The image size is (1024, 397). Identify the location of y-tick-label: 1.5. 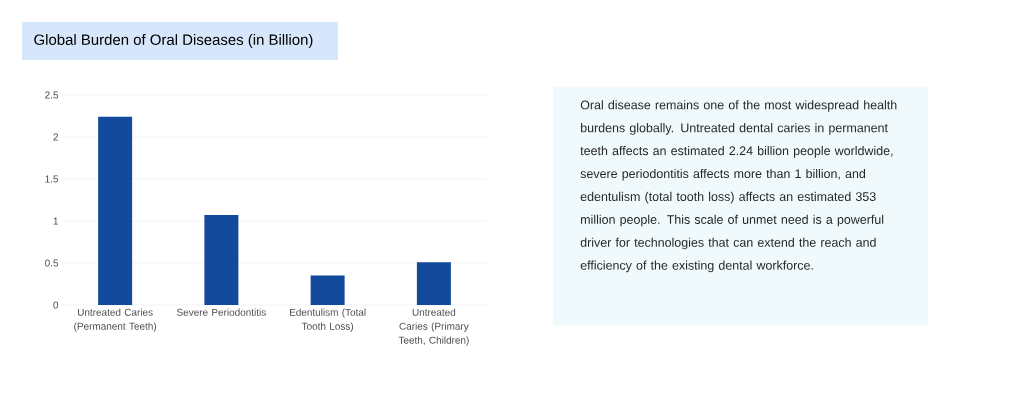
(52, 179).